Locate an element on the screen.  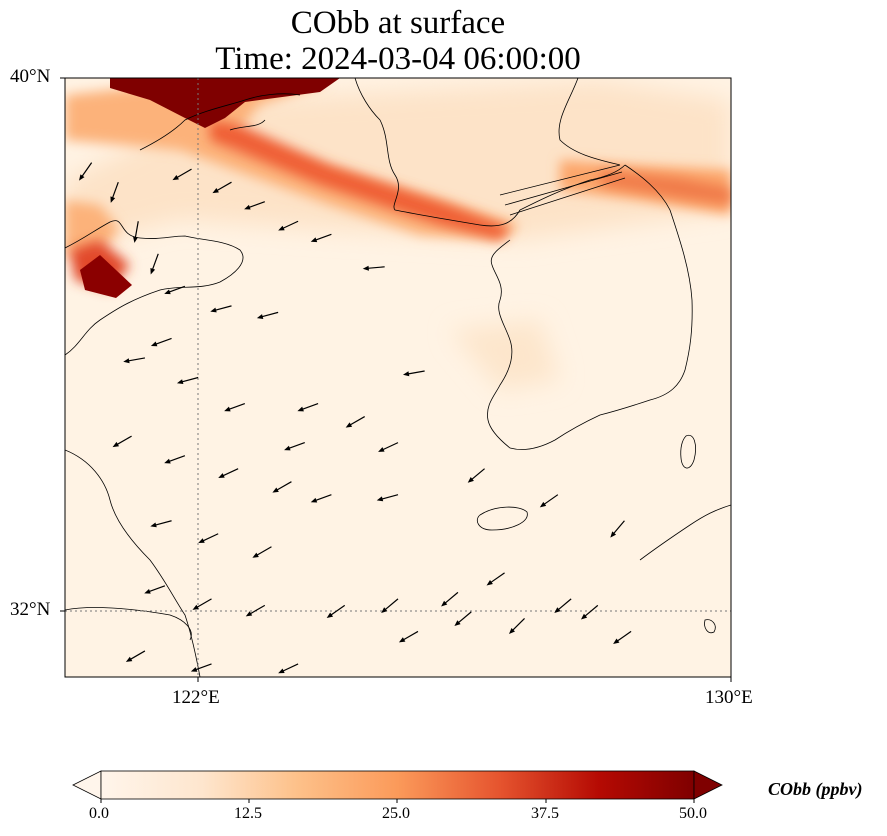
colorbar-tick-1: 12.5 is located at coordinates (248, 813).